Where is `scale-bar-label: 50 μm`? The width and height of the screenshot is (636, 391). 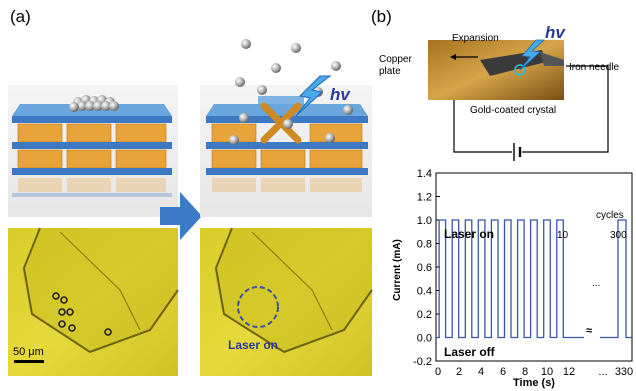 scale-bar-label: 50 μm is located at coordinates (28, 352).